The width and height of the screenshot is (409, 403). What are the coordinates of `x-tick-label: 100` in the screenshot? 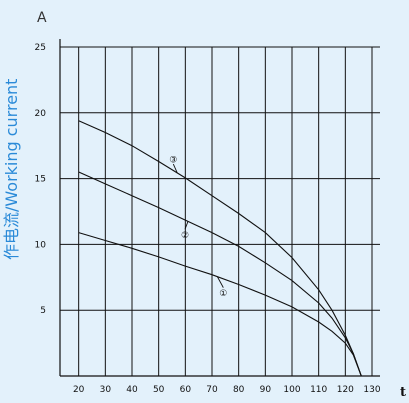 It's located at (291, 390).